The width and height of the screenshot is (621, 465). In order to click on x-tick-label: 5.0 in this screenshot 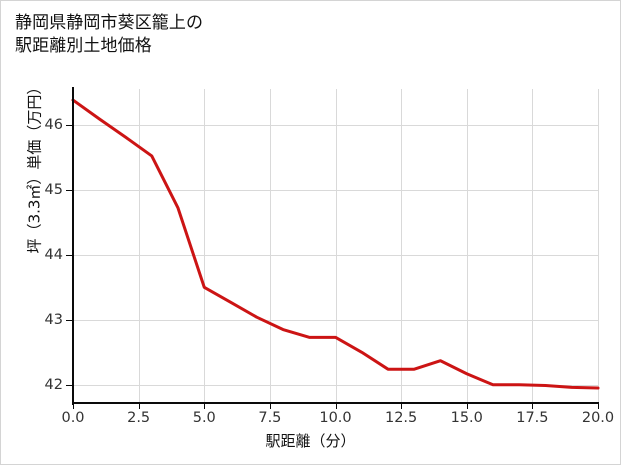, I will do `click(204, 418)`.